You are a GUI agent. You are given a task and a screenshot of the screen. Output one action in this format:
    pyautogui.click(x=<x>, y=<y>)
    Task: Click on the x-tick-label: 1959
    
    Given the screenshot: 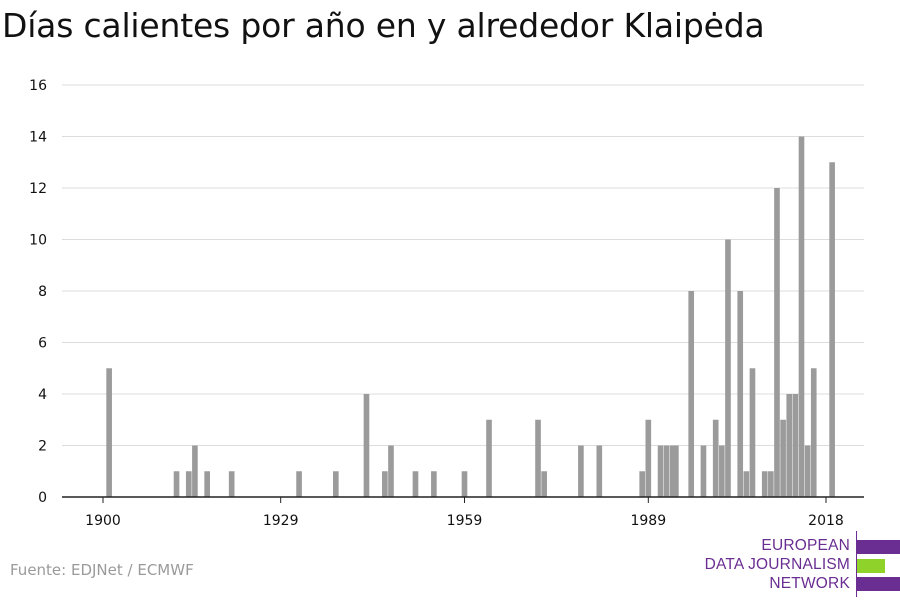 What is the action you would take?
    pyautogui.click(x=465, y=521)
    